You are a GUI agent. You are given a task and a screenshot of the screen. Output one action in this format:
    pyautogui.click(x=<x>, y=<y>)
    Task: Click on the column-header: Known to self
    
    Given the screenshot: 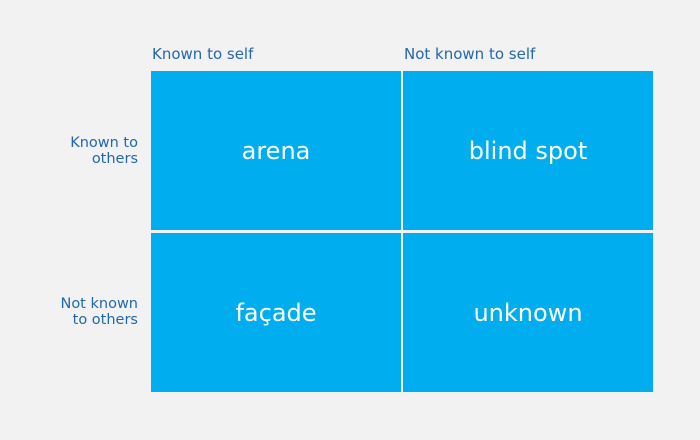 What is the action you would take?
    pyautogui.click(x=203, y=54)
    